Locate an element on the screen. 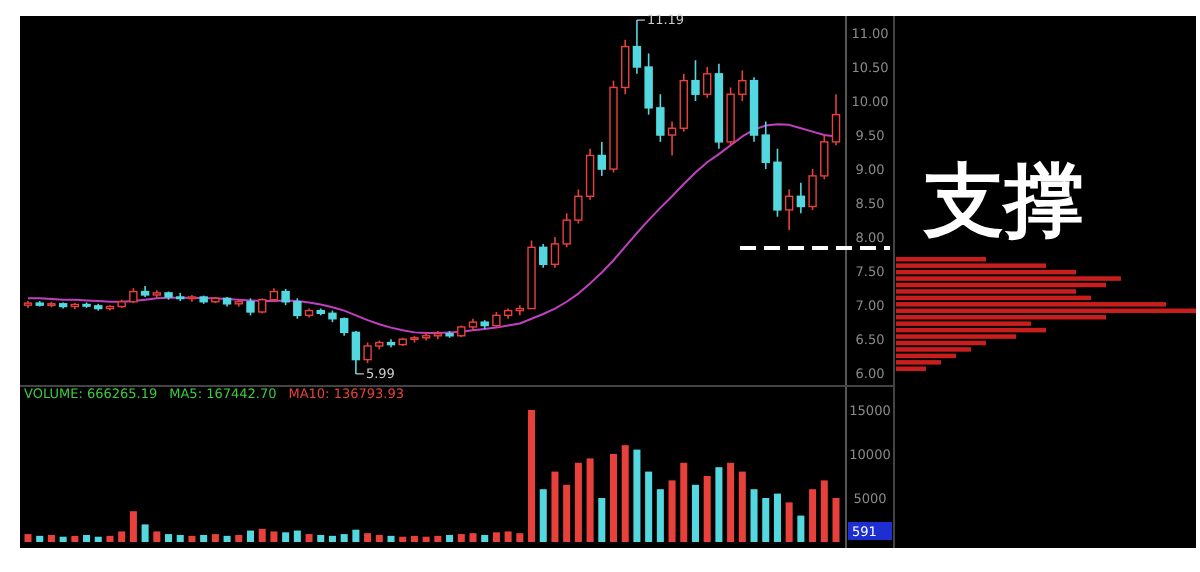 The width and height of the screenshot is (1200, 572). ref-line-label: 支撑 is located at coordinates (1003, 202).